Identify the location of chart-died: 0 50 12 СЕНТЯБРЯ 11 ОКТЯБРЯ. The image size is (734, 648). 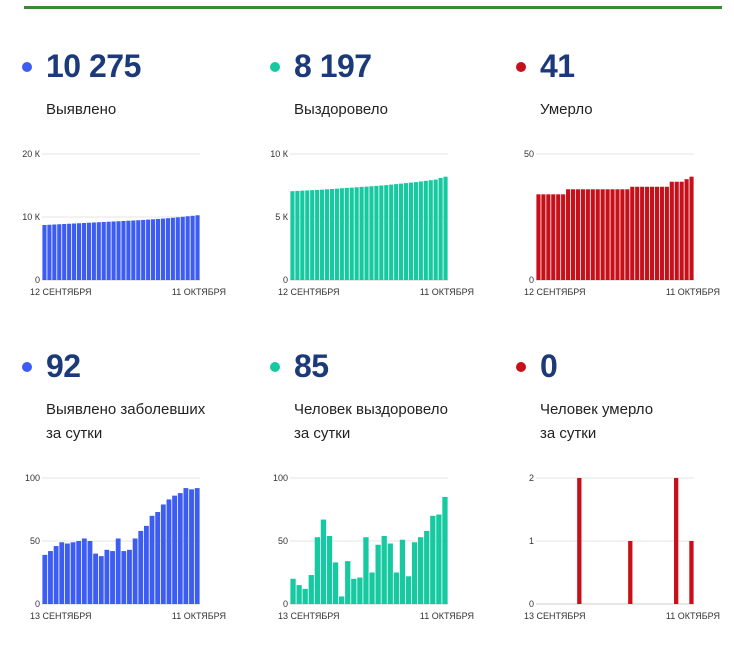
(622, 223).